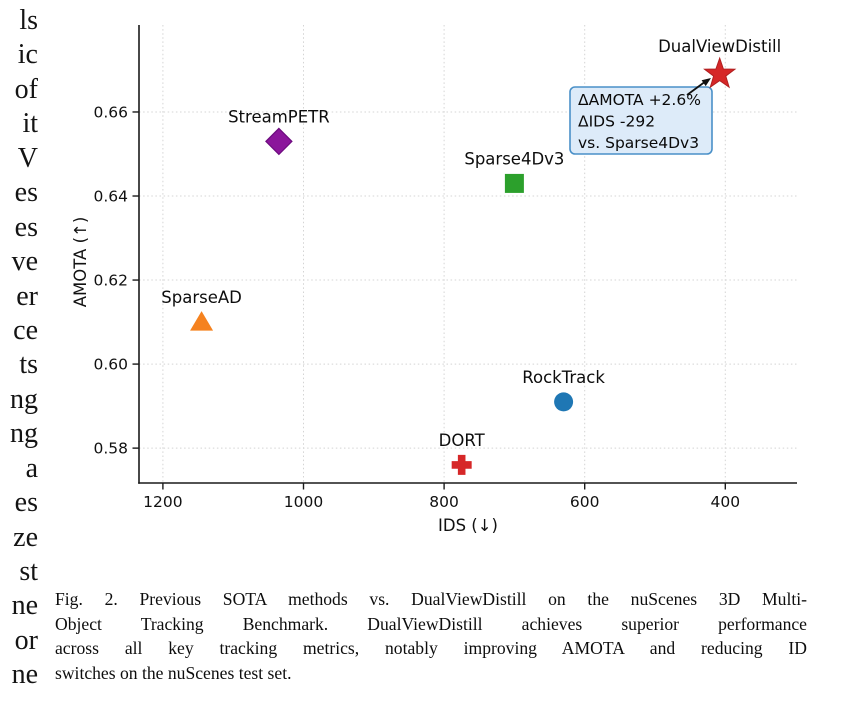 This screenshot has width=863, height=721. I want to click on caption-line: switches on the nuScenes test set., so click(173, 672).